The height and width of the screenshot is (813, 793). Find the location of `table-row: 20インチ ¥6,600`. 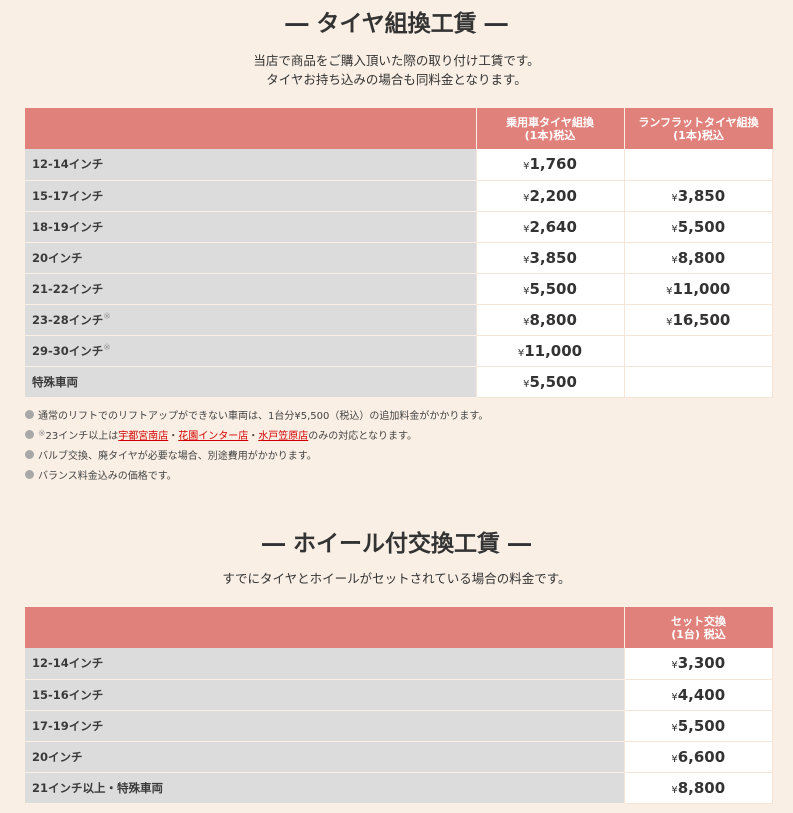

table-row: 20インチ ¥6,600 is located at coordinates (399, 757).